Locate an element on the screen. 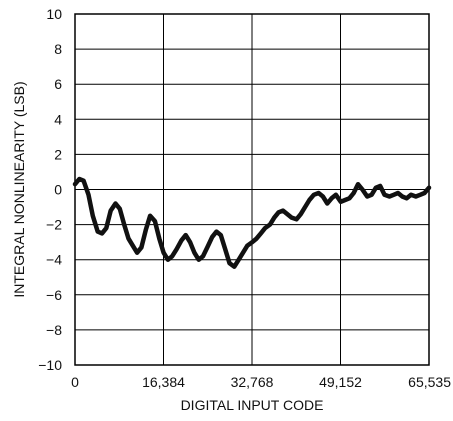 The image size is (453, 421). y-tick-label: 0 is located at coordinates (58, 190).